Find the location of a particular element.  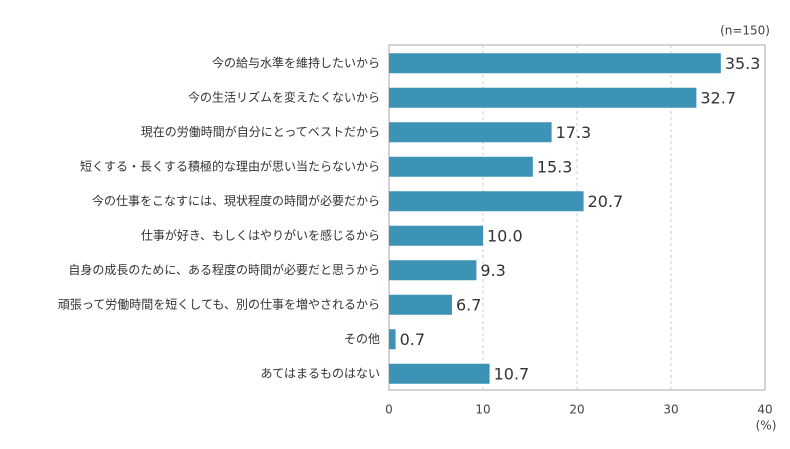

category-label: 短くする・長くする積極的な理由が思い当たらないから is located at coordinates (230, 165).